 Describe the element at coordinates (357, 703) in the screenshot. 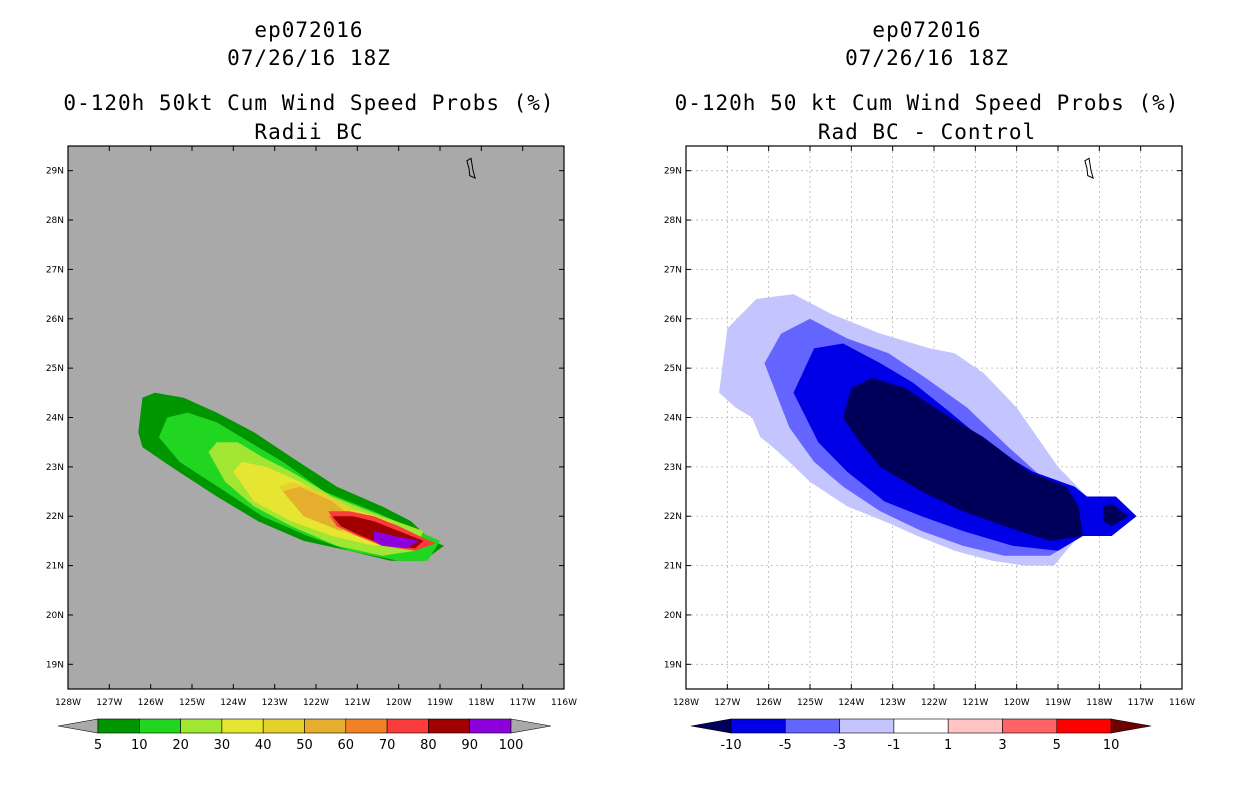

I see `lon-tick-label: 121W` at that location.